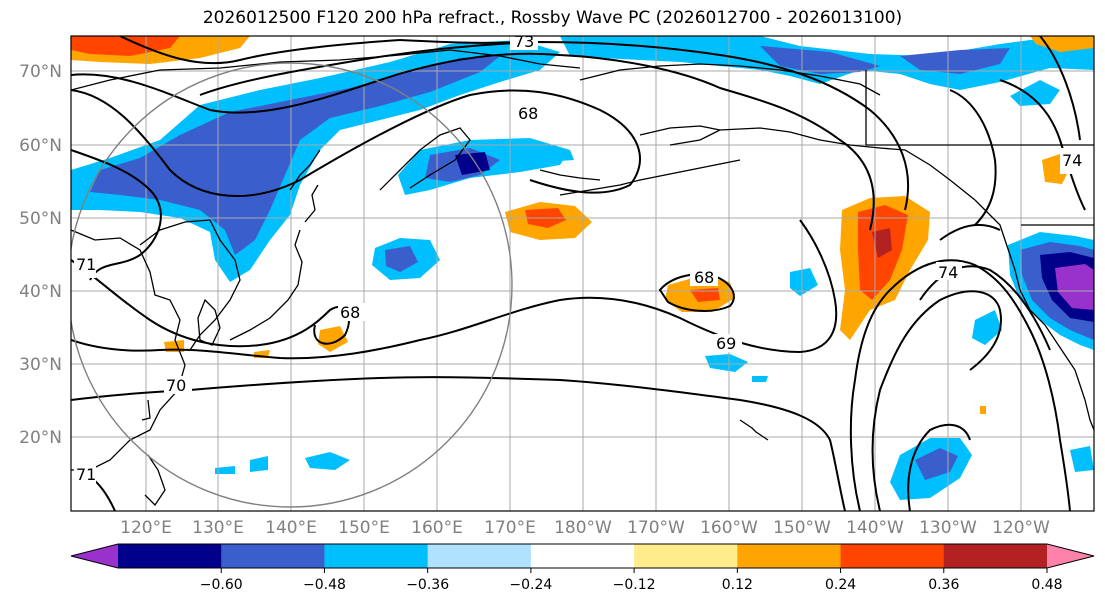 The image size is (1105, 604). I want to click on lat-label: 40°N, so click(40, 292).